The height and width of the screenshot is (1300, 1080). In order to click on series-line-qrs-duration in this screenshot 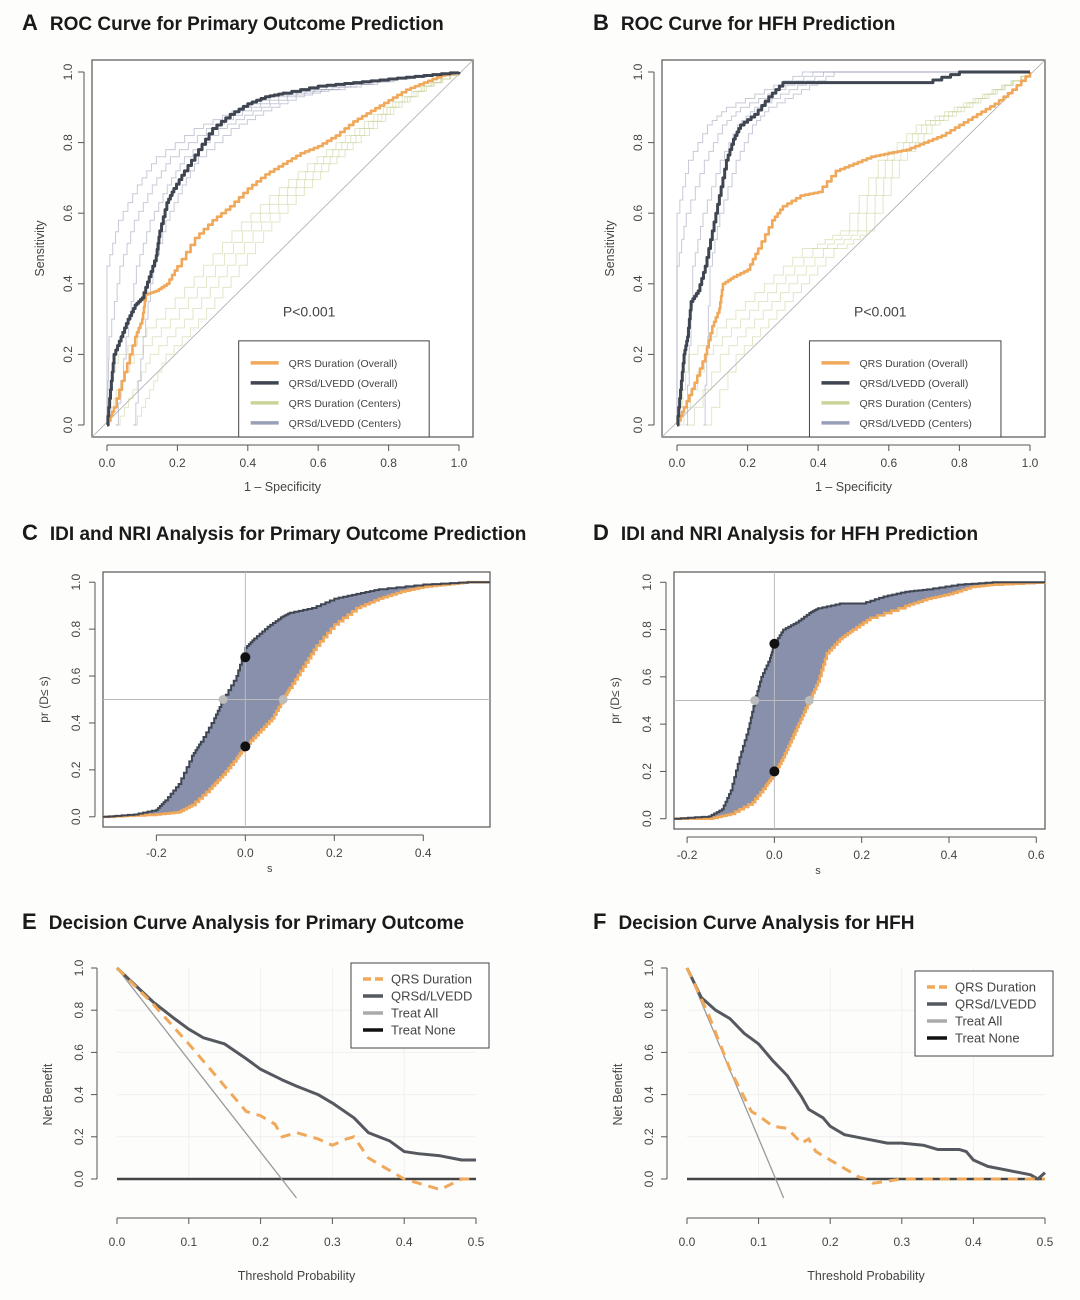, I will do `click(295, 1079)`.